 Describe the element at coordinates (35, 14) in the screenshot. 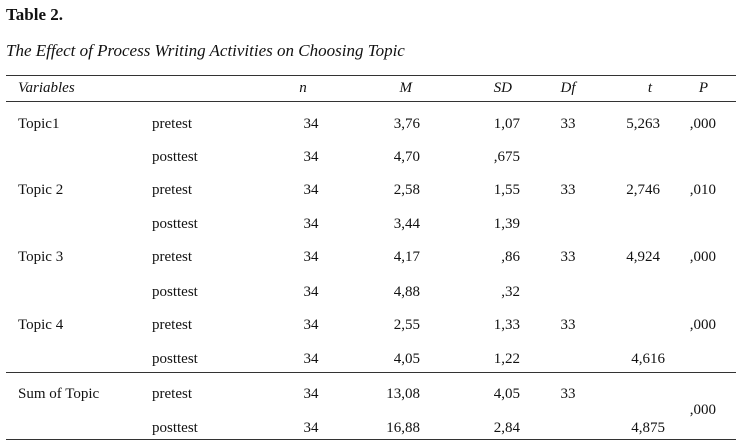

I see `table-title: Table 2.` at that location.